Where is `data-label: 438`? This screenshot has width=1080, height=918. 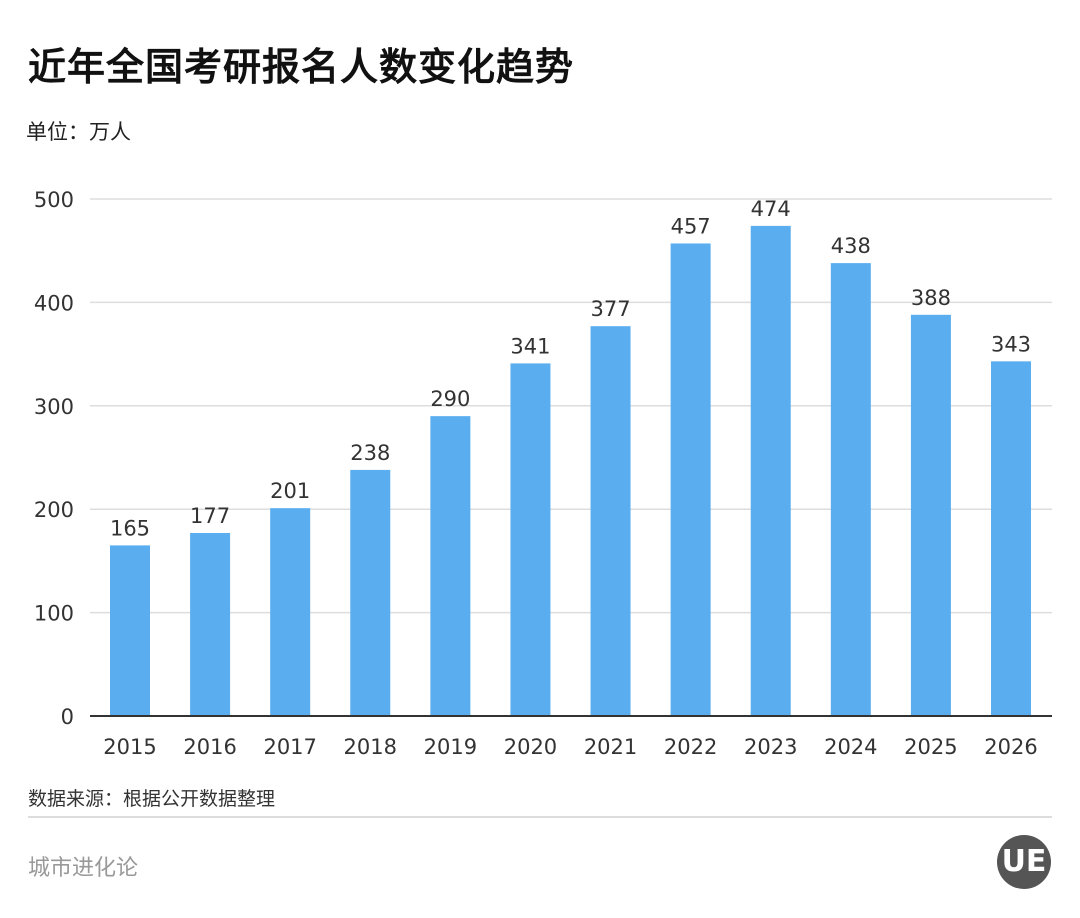 data-label: 438 is located at coordinates (851, 246).